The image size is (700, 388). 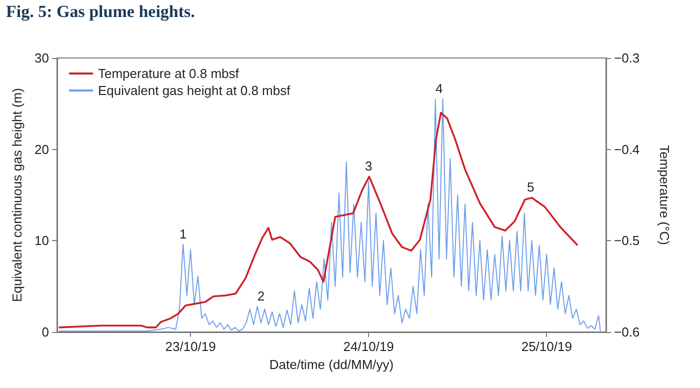 I want to click on annotation: 4, so click(x=439, y=88).